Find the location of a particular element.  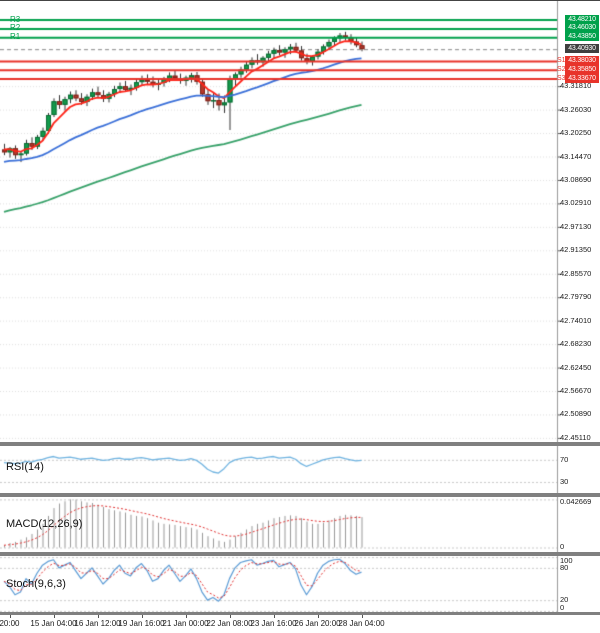

rsi-panel-canvas is located at coordinates (300, 469).